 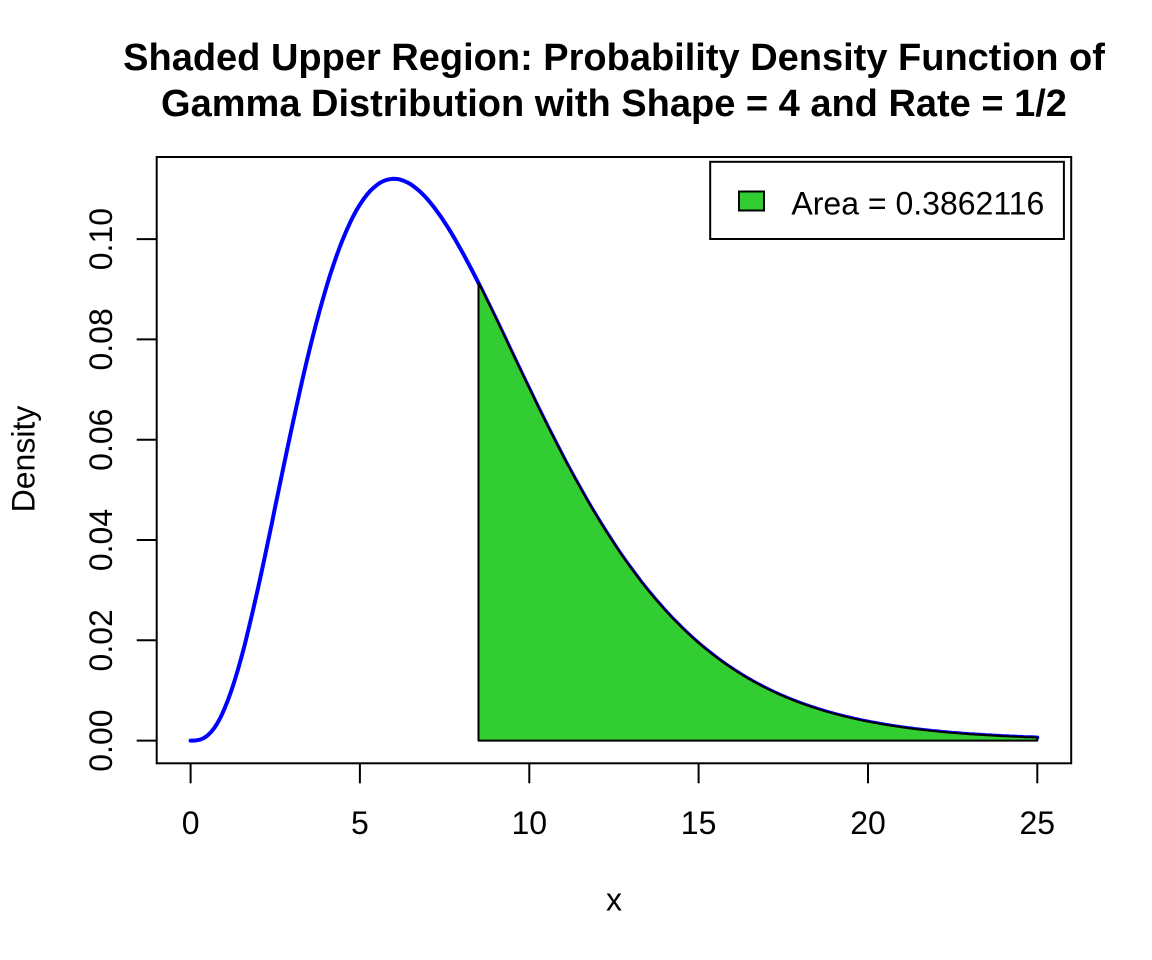 What do you see at coordinates (614, 900) in the screenshot?
I see `svg-text: x` at bounding box center [614, 900].